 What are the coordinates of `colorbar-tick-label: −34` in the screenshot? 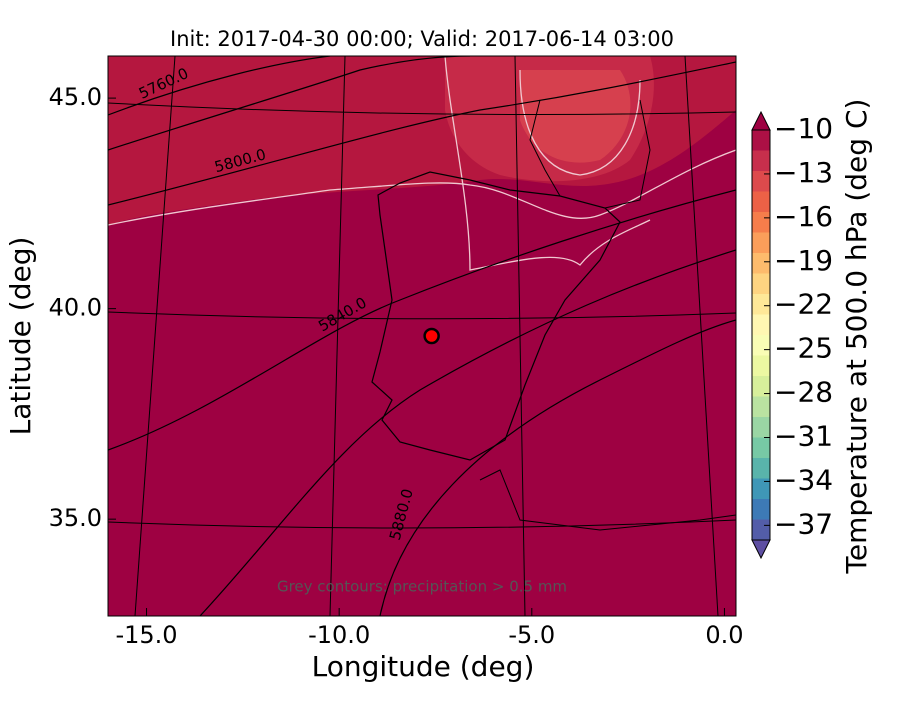 It's located at (803, 479).